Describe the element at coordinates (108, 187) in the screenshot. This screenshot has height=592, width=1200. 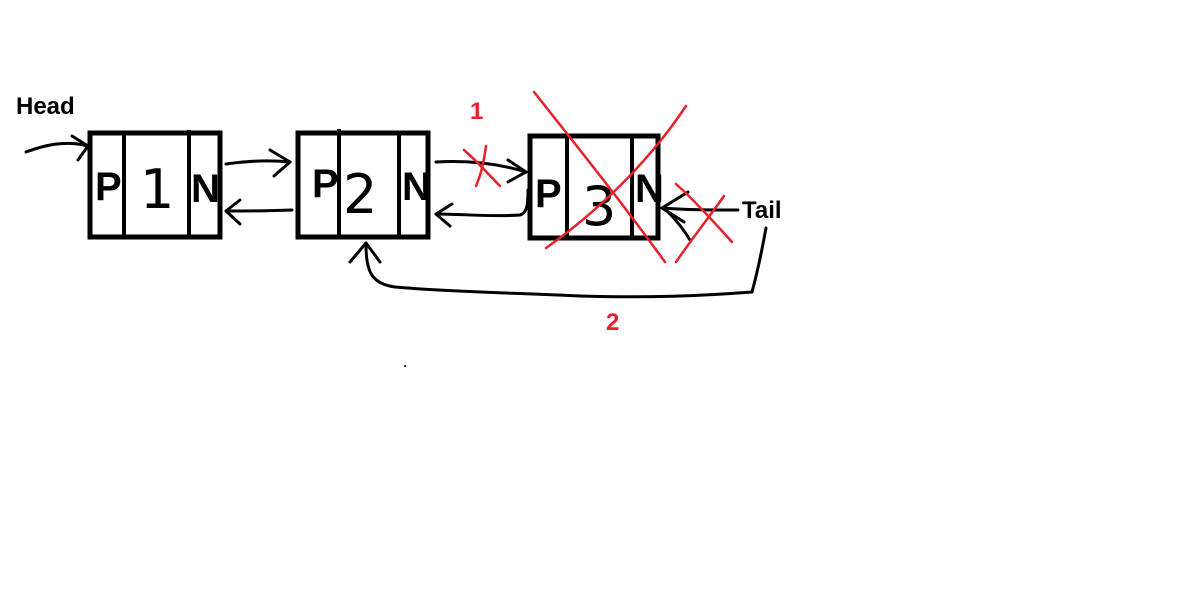
I see `node-1-prev-label: P` at that location.